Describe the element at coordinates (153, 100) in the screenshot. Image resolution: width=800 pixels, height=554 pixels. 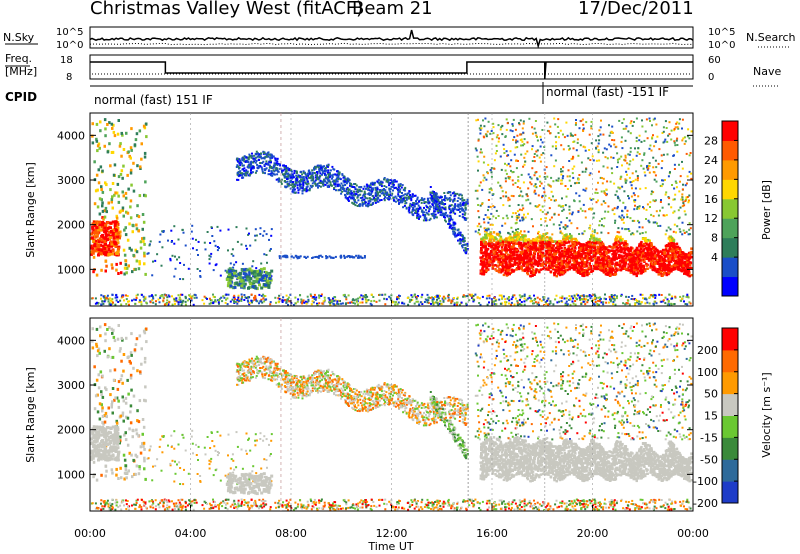
I see `cpid-mode-1: normal (fast) 151 IF` at that location.